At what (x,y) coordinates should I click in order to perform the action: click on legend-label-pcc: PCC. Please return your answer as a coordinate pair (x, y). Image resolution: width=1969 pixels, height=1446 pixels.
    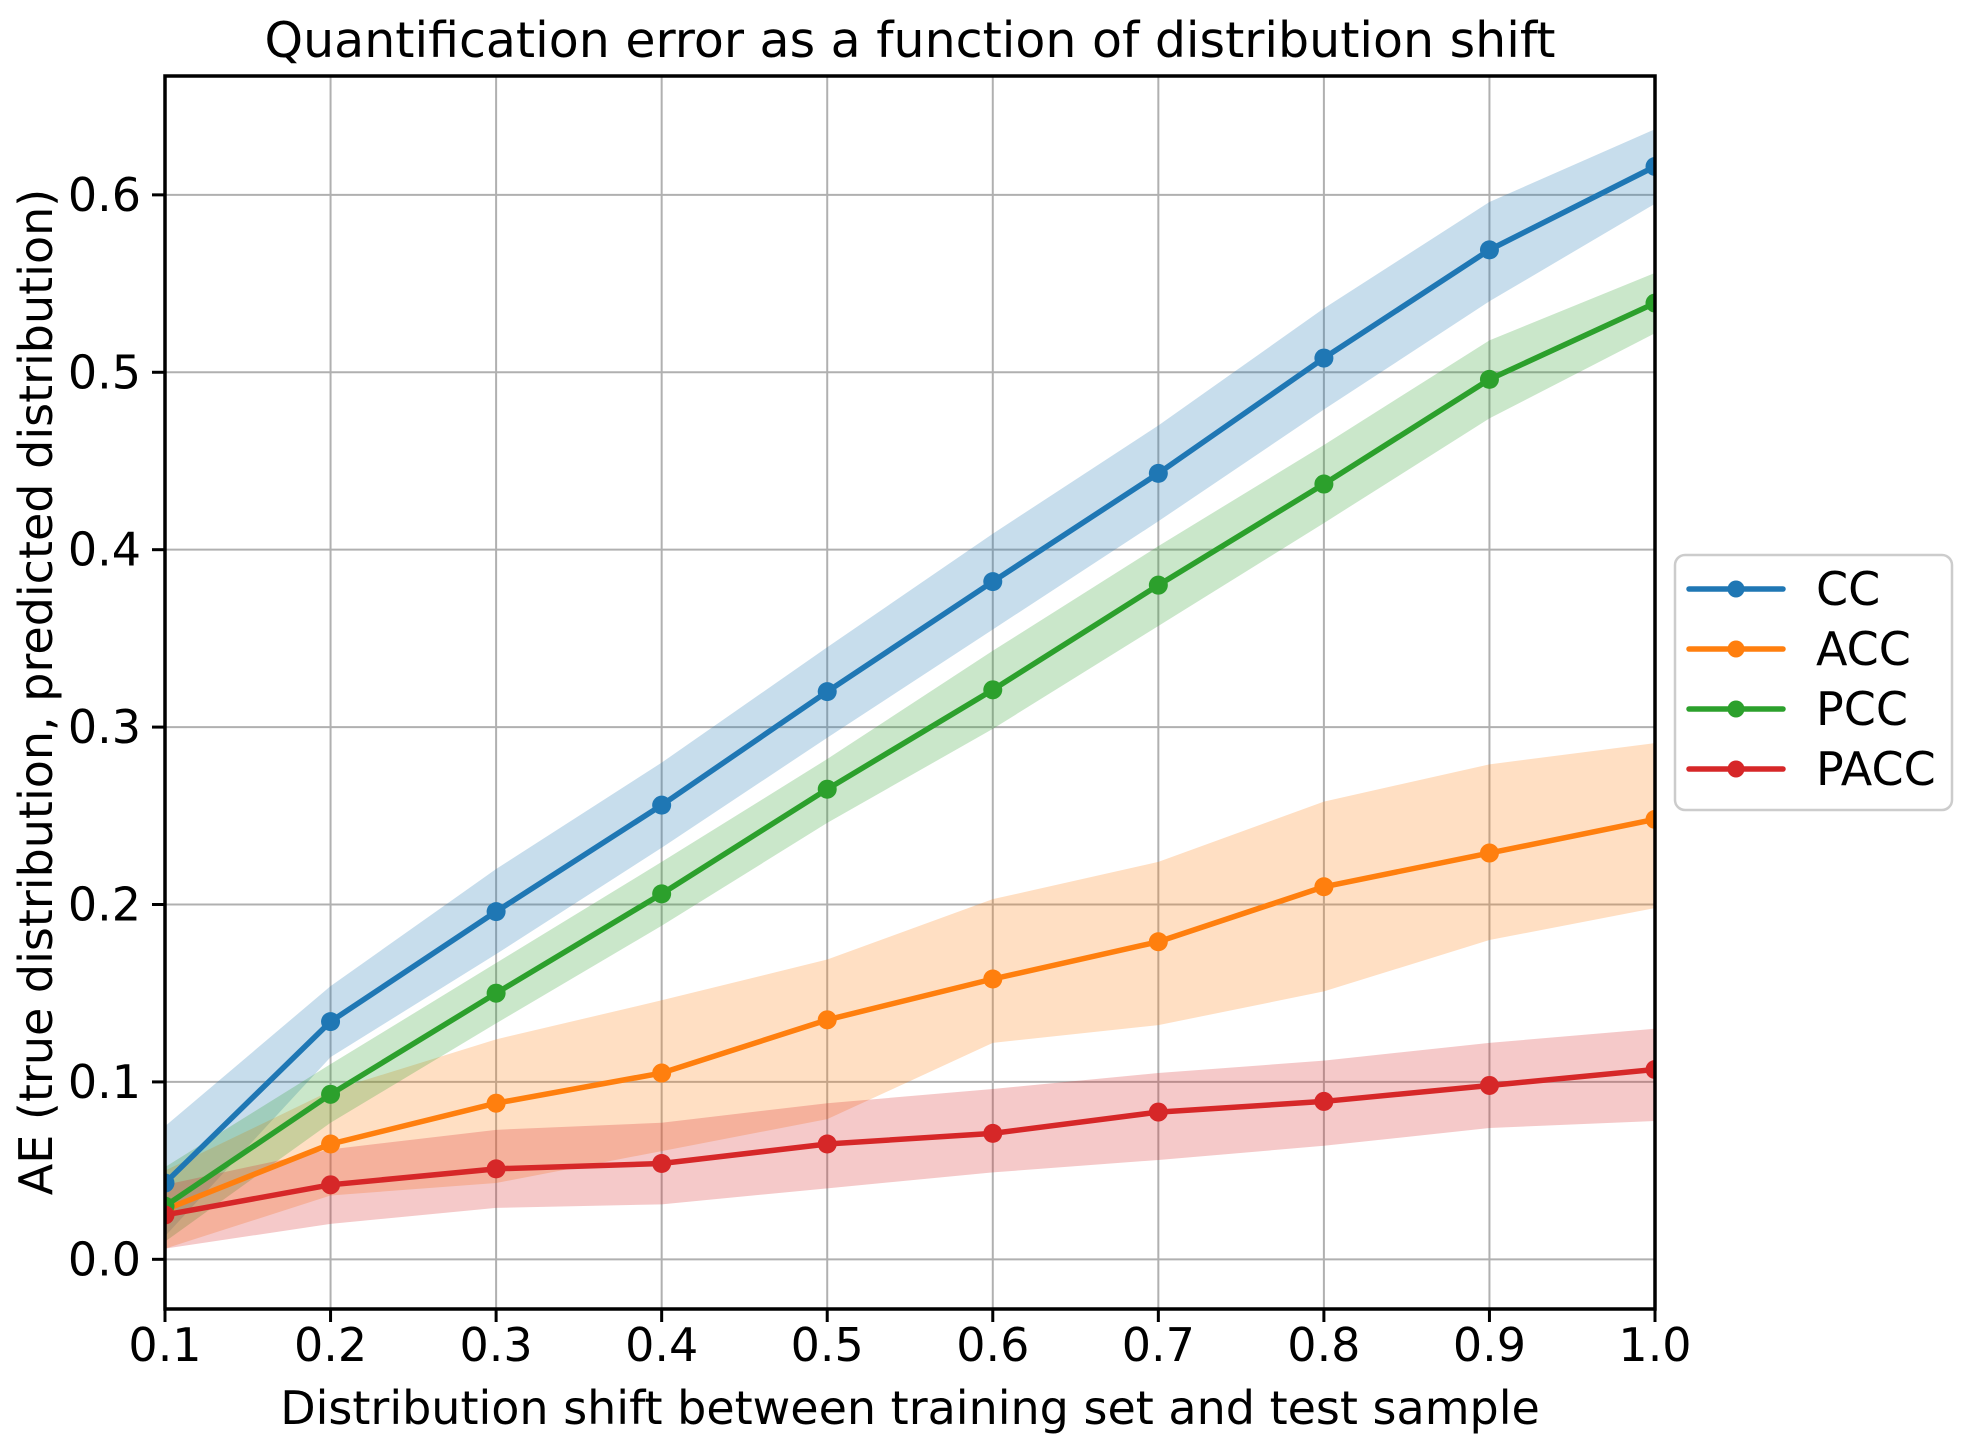
    Looking at the image, I should click on (1862, 709).